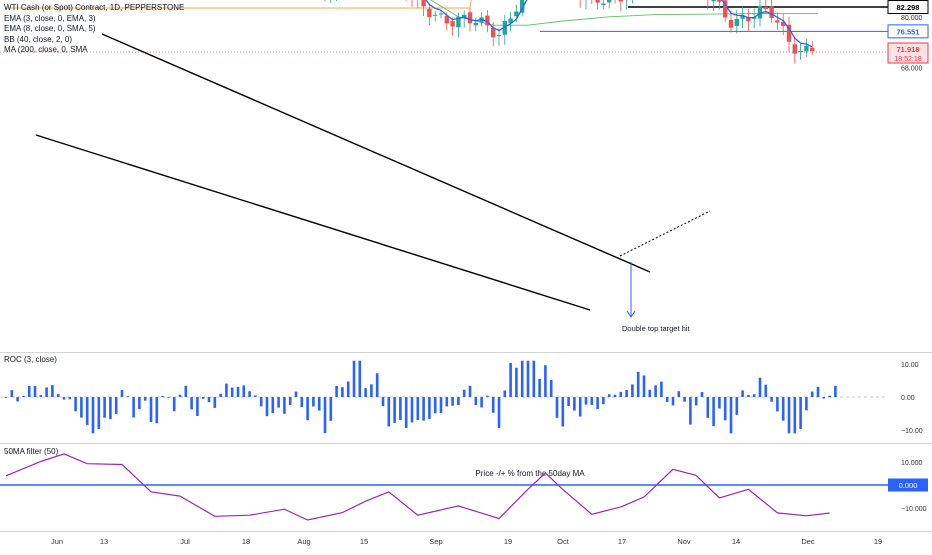 This screenshot has height=555, width=932. I want to click on roc-axis-tick: 0.00, so click(908, 398).